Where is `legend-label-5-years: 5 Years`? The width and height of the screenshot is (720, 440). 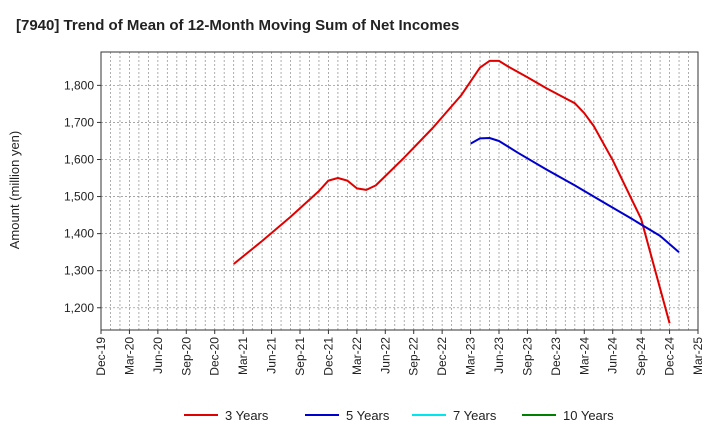 legend-label-5-years: 5 Years is located at coordinates (368, 415).